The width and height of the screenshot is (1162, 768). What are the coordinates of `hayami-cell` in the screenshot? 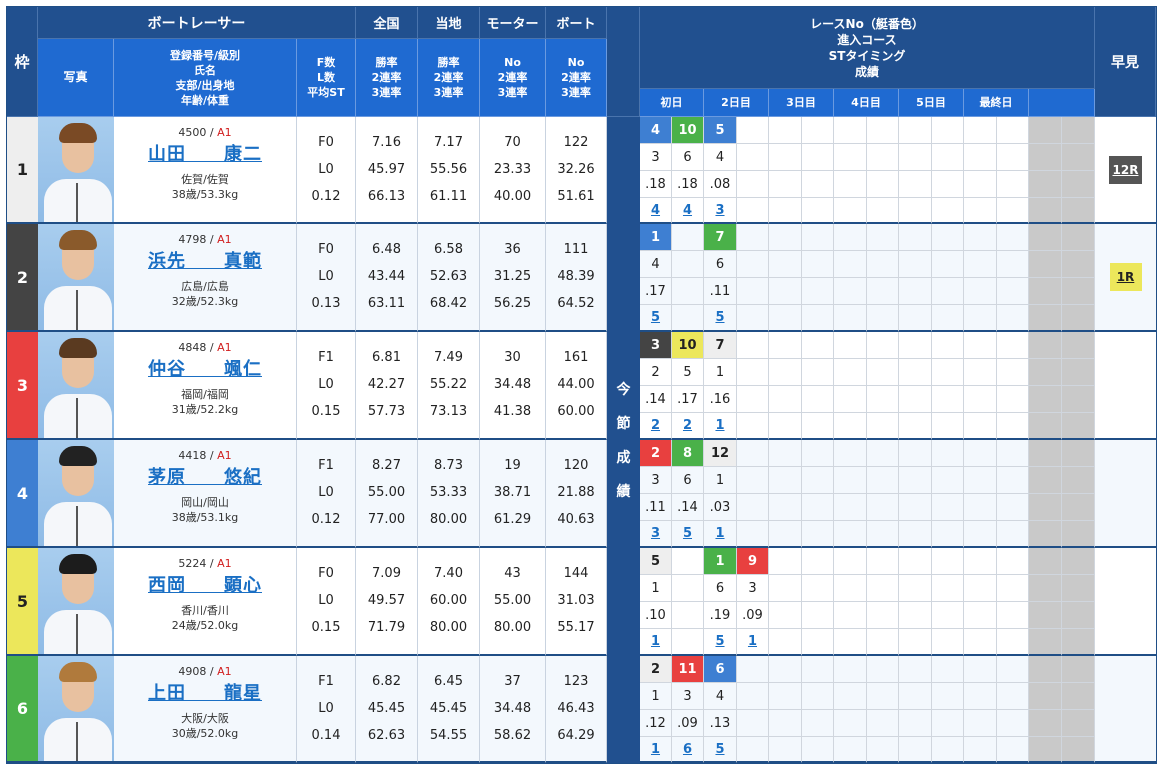 It's located at (1125, 602).